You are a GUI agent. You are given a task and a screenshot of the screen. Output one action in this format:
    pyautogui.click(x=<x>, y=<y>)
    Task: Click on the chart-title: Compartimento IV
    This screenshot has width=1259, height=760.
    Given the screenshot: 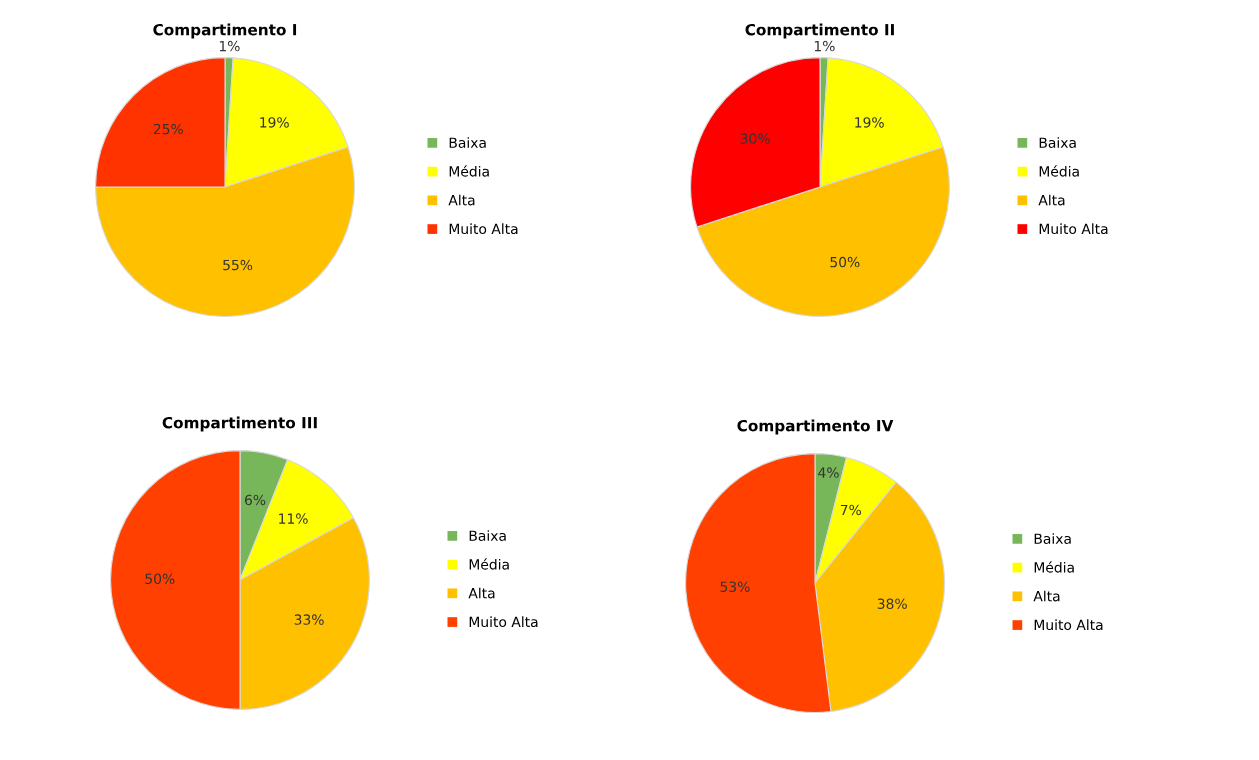 What is the action you would take?
    pyautogui.click(x=815, y=427)
    